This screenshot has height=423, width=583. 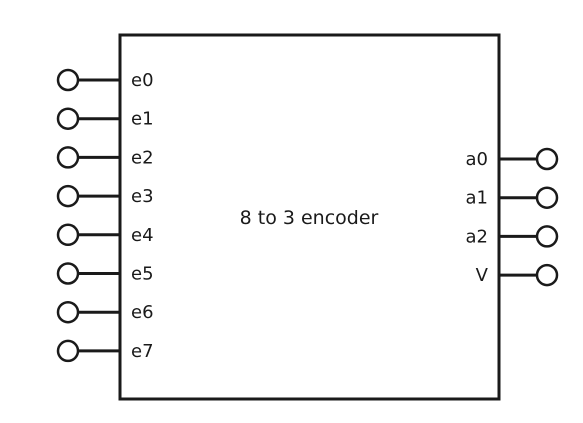 What do you see at coordinates (105, 215) in the screenshot?
I see `input-pins: e0 e1 e2 e3 e4 e5 e6 e7` at bounding box center [105, 215].